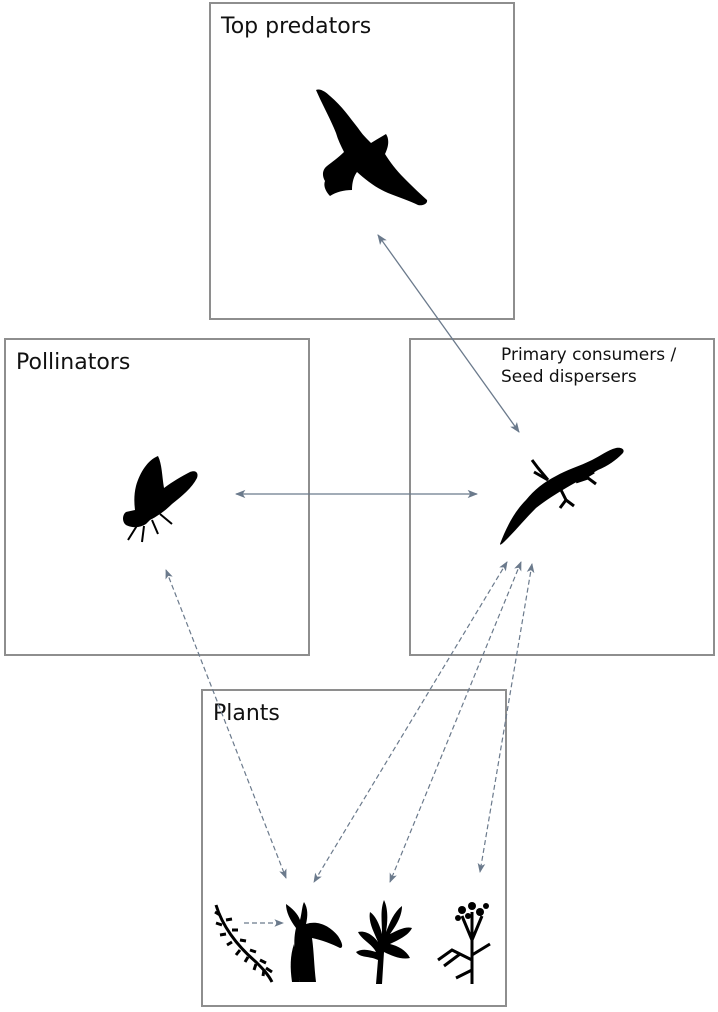  What do you see at coordinates (244, 943) in the screenshot?
I see `heather-plant-icon` at bounding box center [244, 943].